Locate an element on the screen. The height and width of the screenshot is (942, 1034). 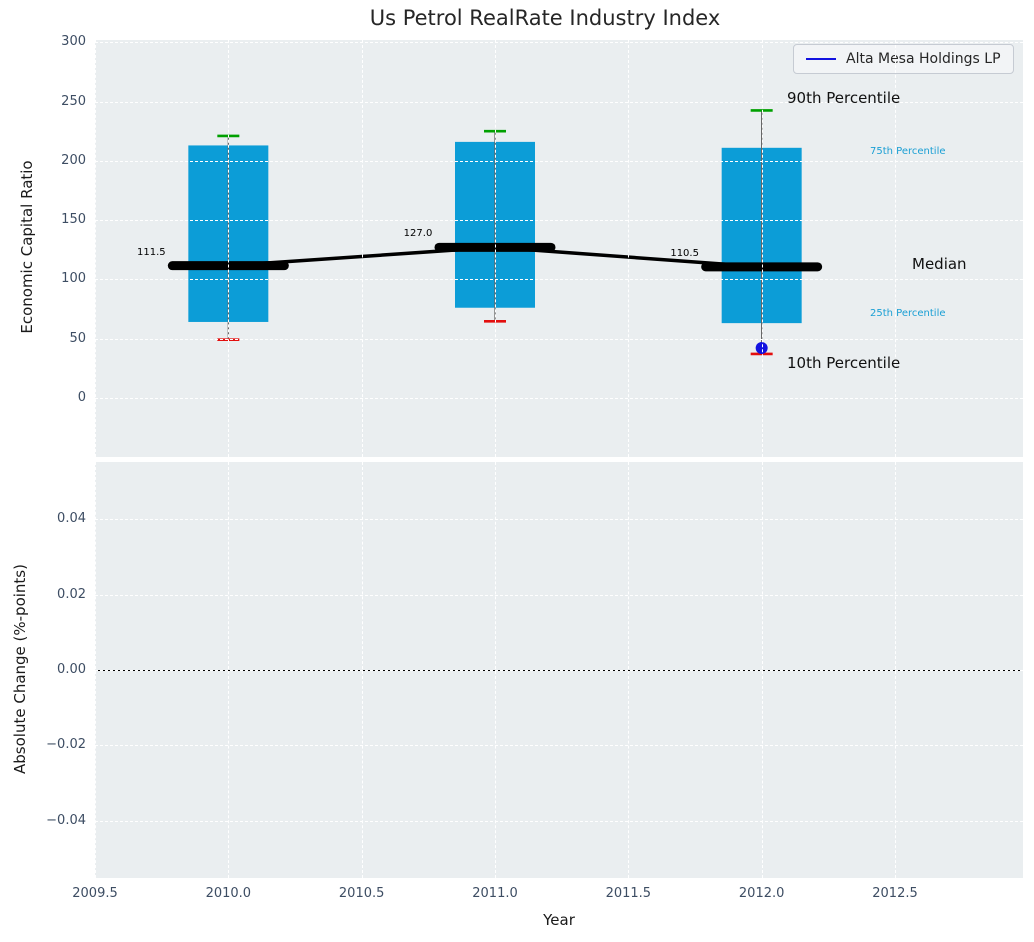
x-tick-label: 2010.5 is located at coordinates (361, 893).